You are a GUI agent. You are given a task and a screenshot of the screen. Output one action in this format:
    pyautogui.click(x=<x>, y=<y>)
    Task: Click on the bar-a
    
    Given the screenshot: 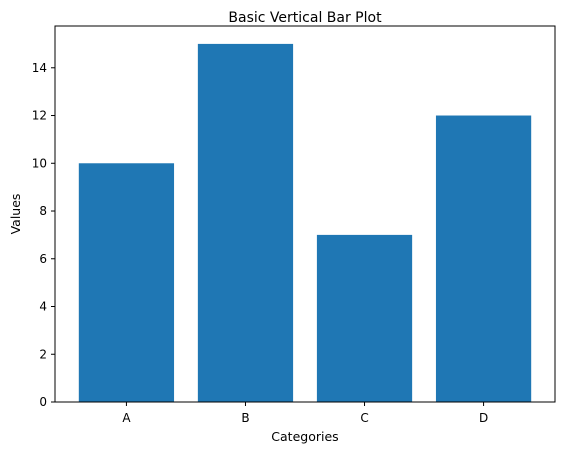 What is the action you would take?
    pyautogui.click(x=126, y=282)
    